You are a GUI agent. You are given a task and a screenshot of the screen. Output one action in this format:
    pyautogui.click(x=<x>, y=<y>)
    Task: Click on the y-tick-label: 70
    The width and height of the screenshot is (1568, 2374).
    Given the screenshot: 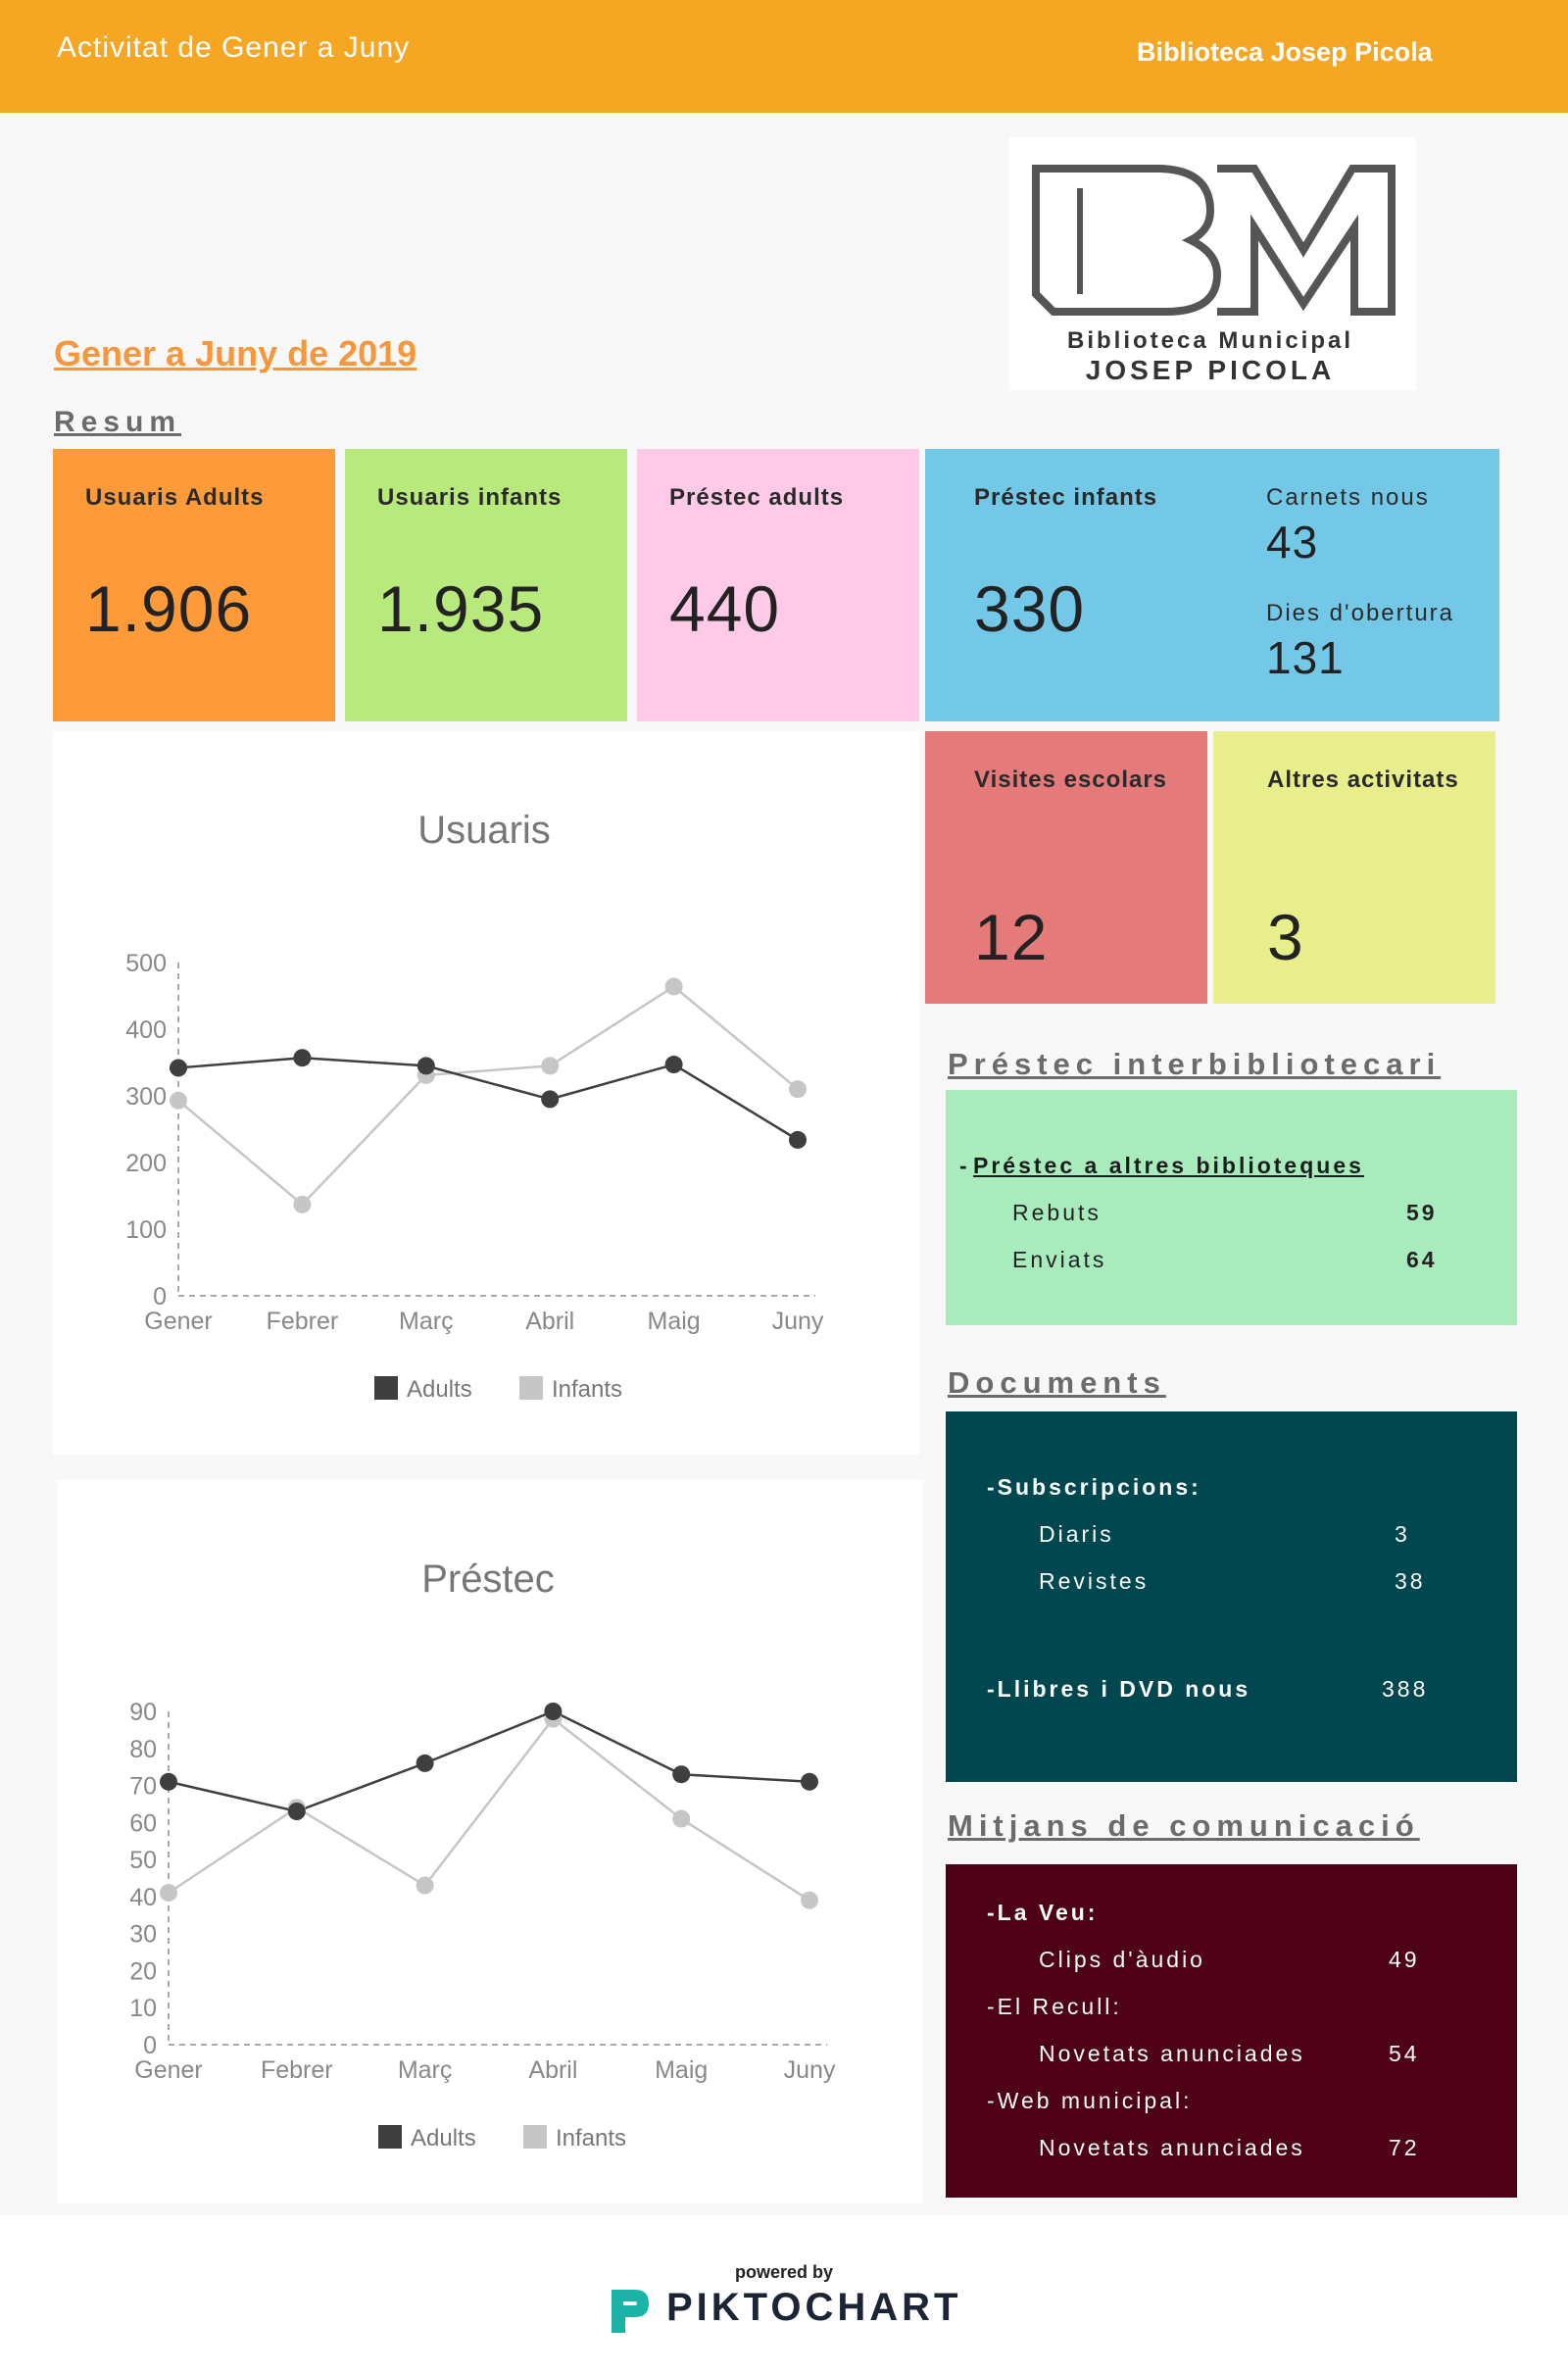 What is the action you would take?
    pyautogui.click(x=143, y=1787)
    